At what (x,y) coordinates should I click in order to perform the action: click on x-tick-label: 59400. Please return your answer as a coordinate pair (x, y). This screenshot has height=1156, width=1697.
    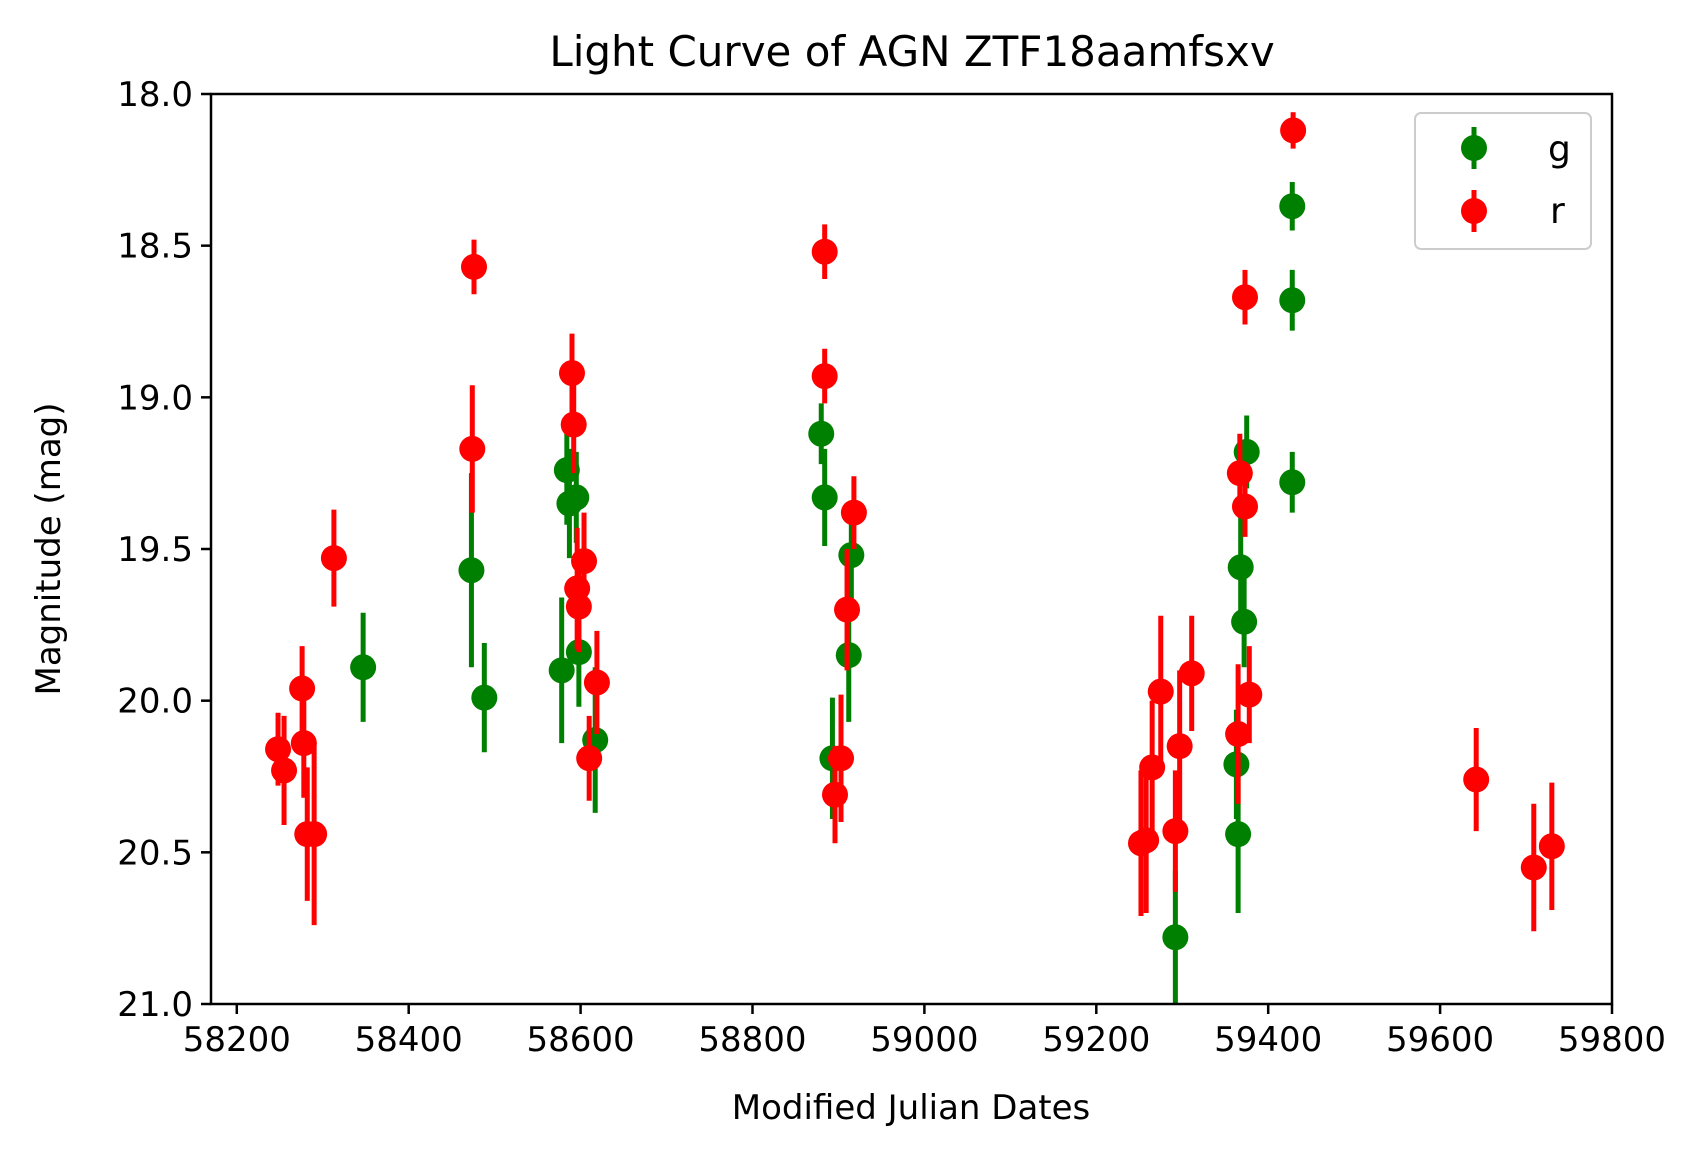
    Looking at the image, I should click on (1268, 1040).